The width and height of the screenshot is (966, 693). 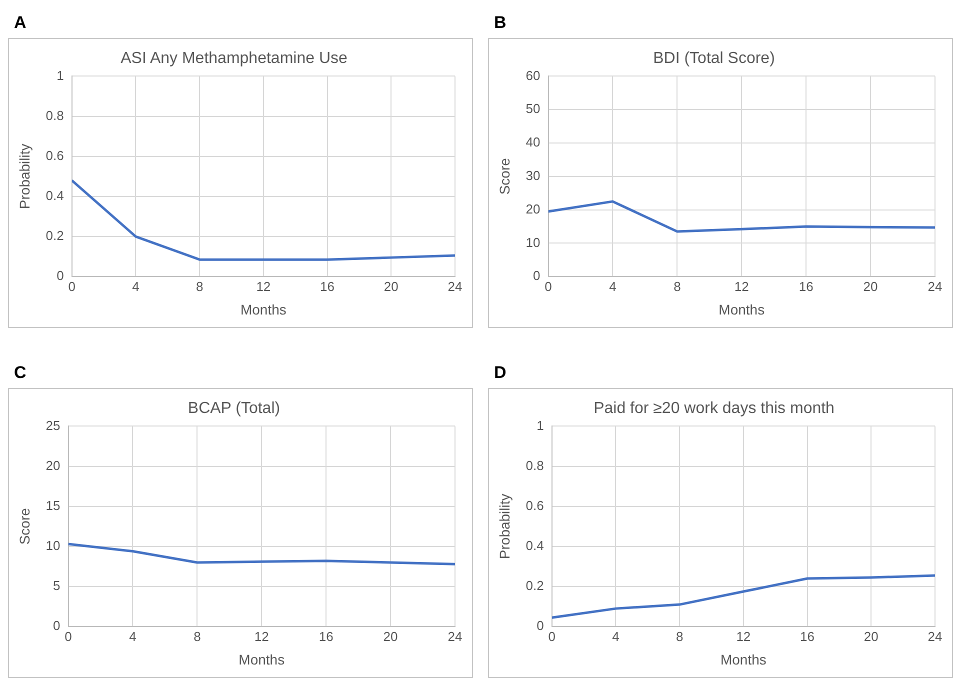 What do you see at coordinates (714, 59) in the screenshot?
I see `chart-title: BDI (Total Score)` at bounding box center [714, 59].